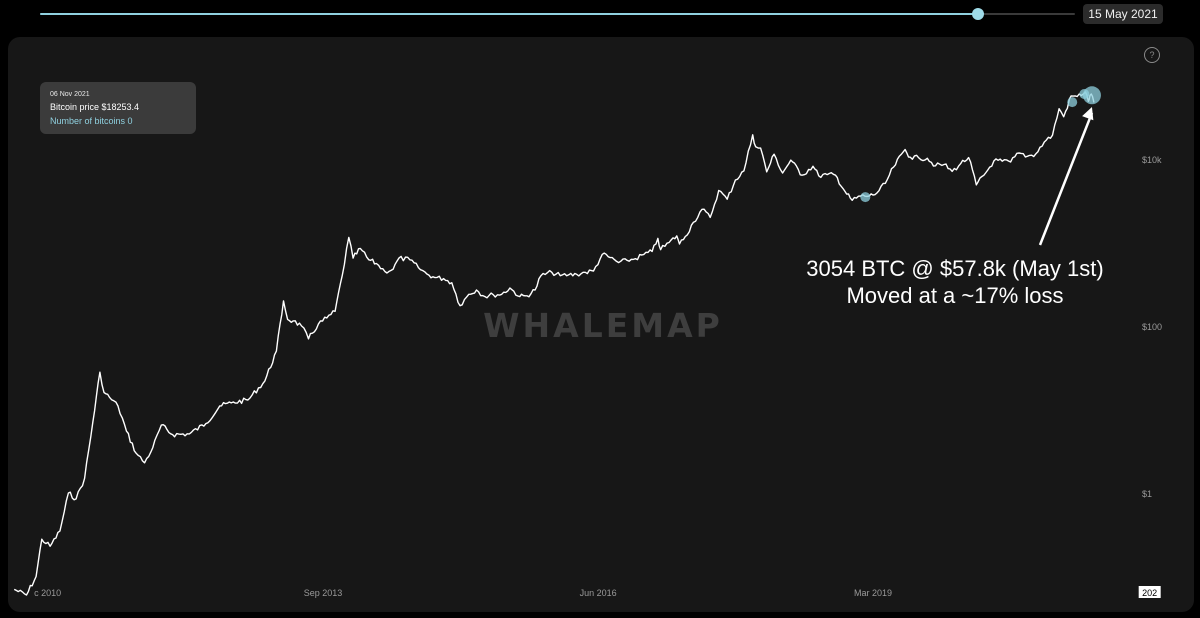  I want to click on annotation-line-2: Moved at a ~17% loss, so click(954, 295).